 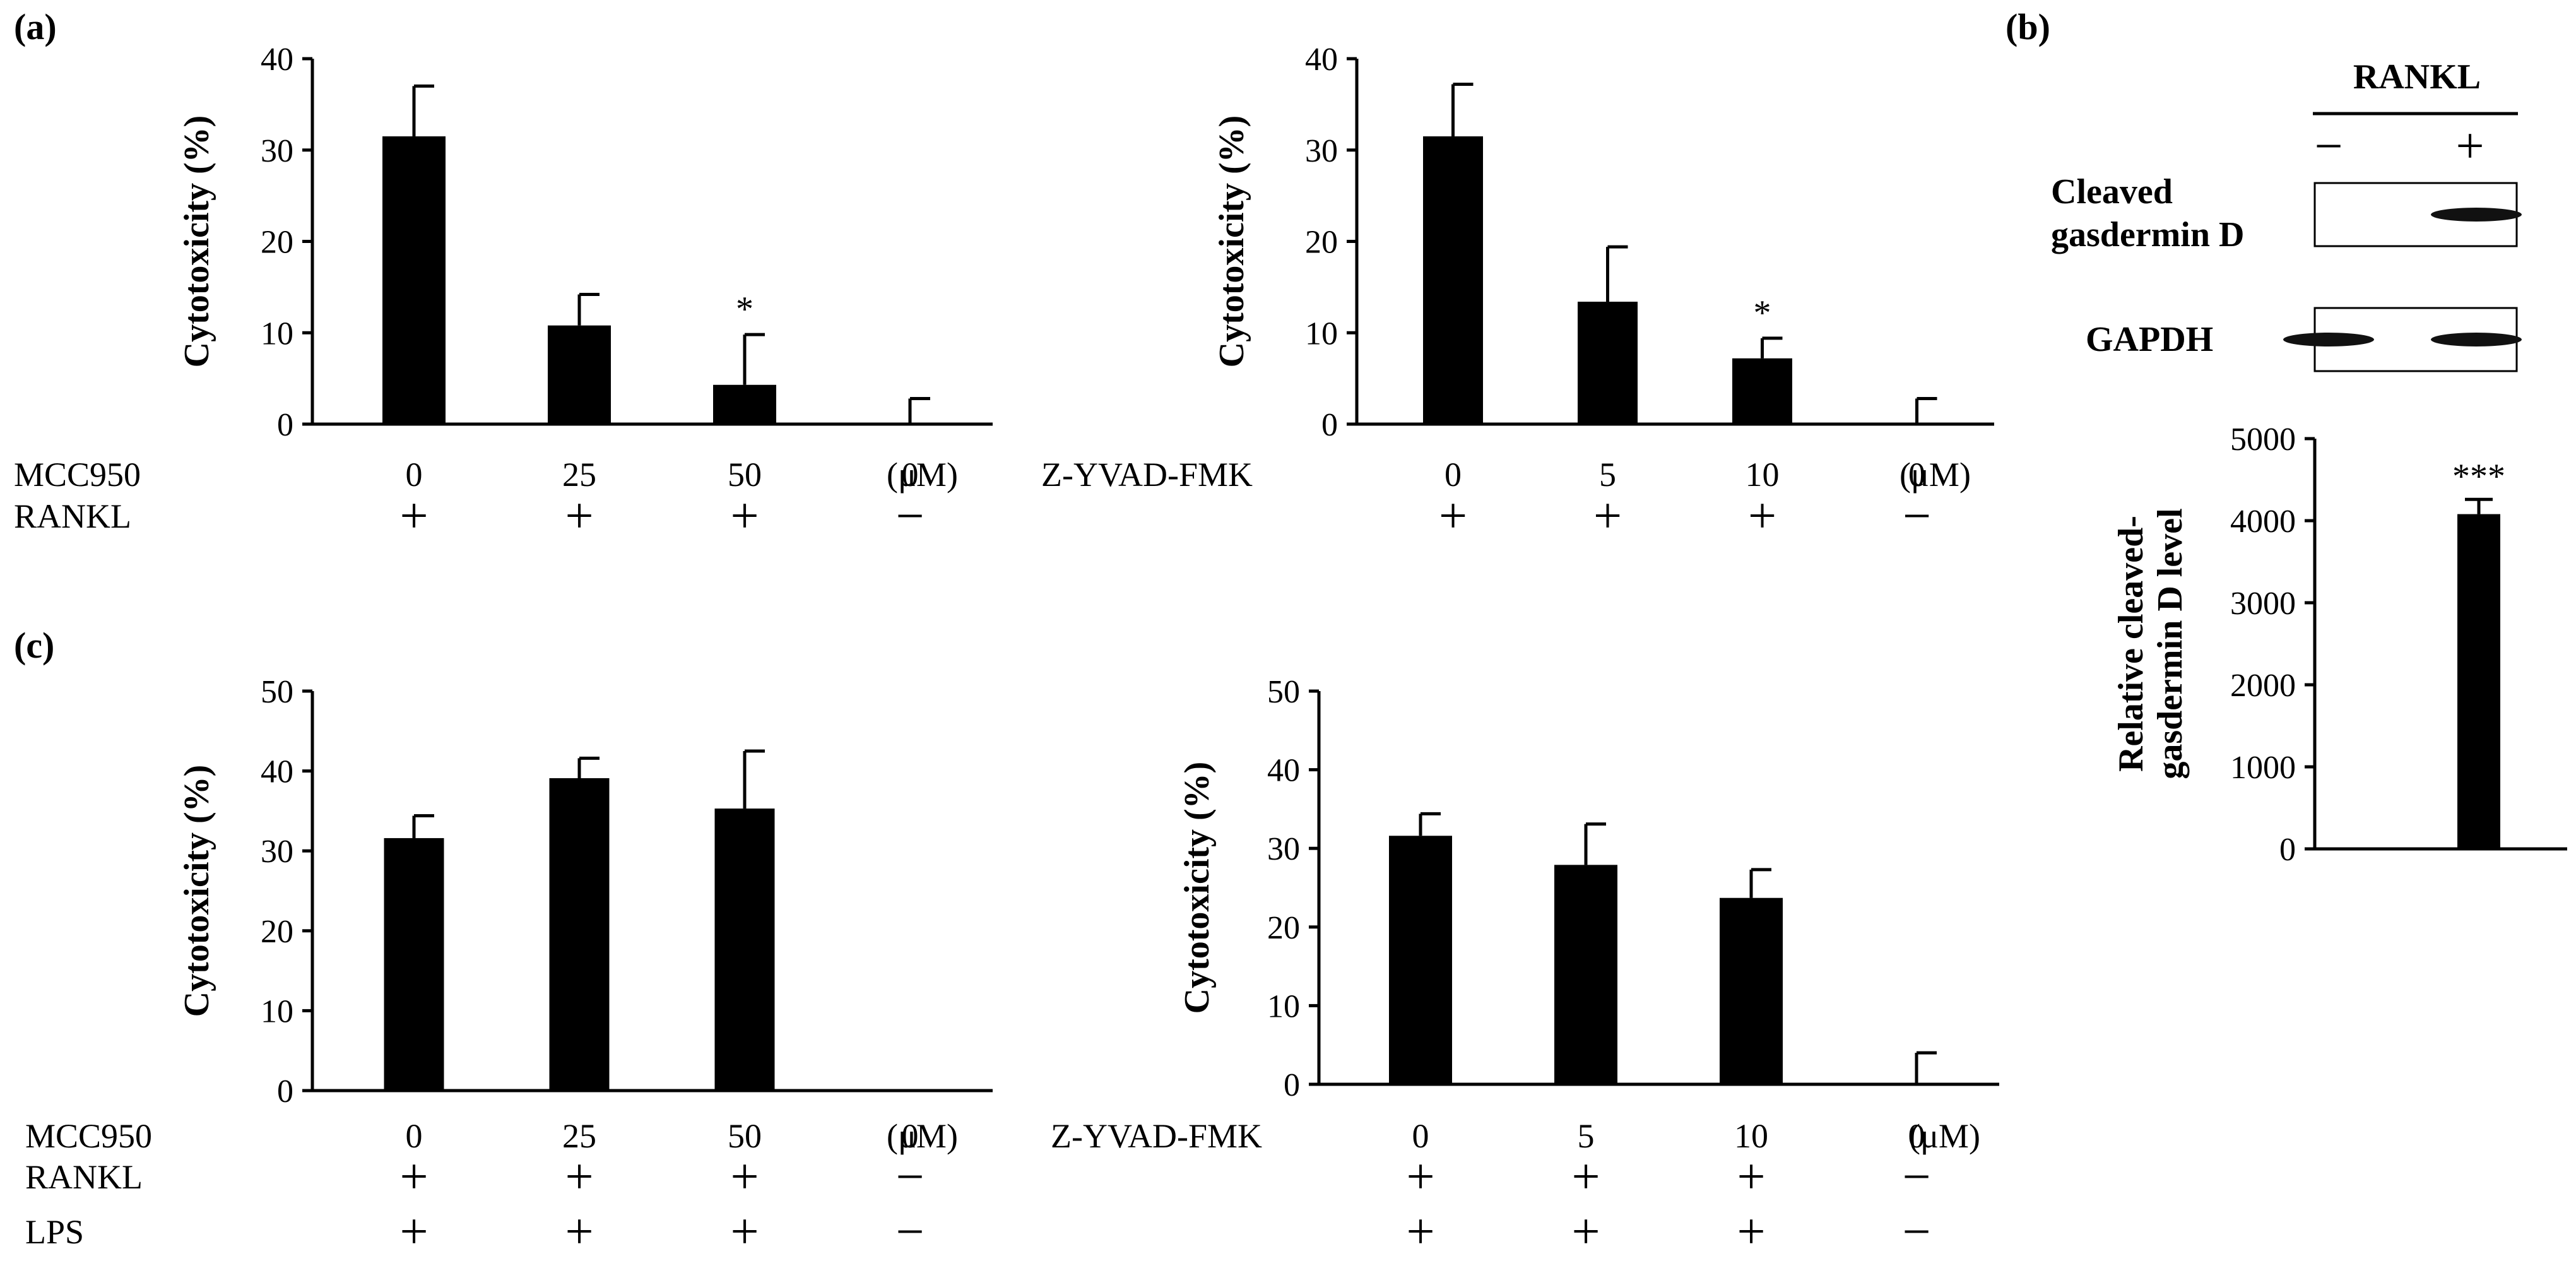 What do you see at coordinates (2149, 339) in the screenshot?
I see `blot-row-label: GAPDH` at bounding box center [2149, 339].